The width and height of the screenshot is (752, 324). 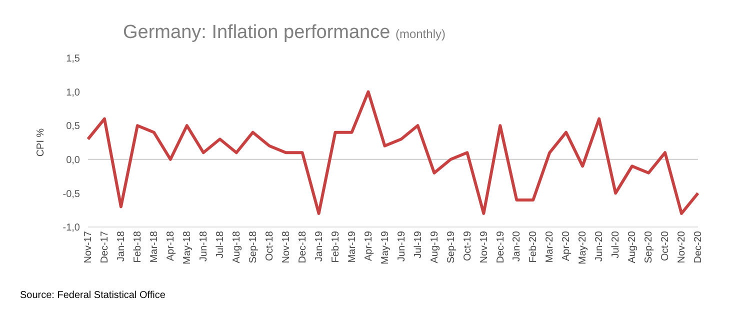 I want to click on y-tick-label: 1,0, so click(x=73, y=92).